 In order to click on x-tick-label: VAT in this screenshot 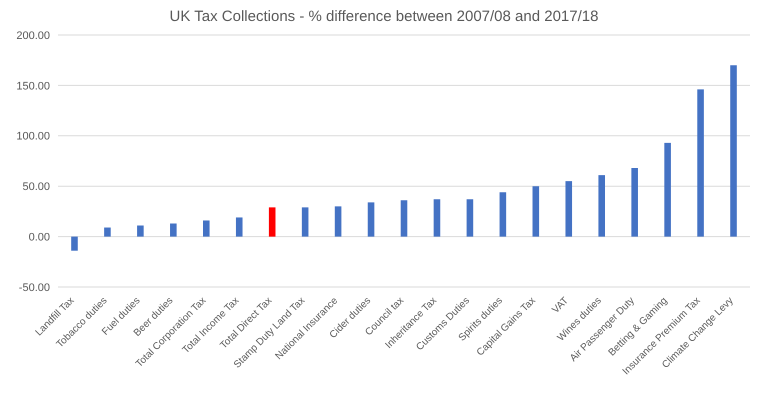, I will do `click(560, 305)`.